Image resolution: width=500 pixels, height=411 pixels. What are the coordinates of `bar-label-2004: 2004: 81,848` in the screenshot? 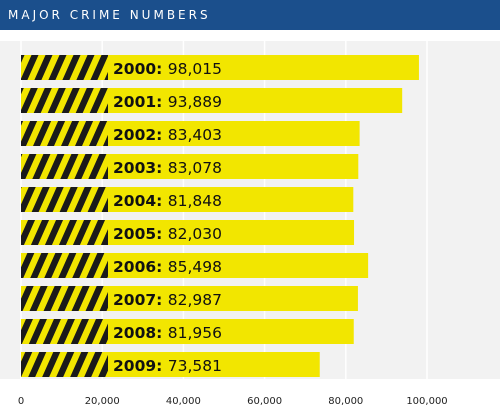 It's located at (167, 201).